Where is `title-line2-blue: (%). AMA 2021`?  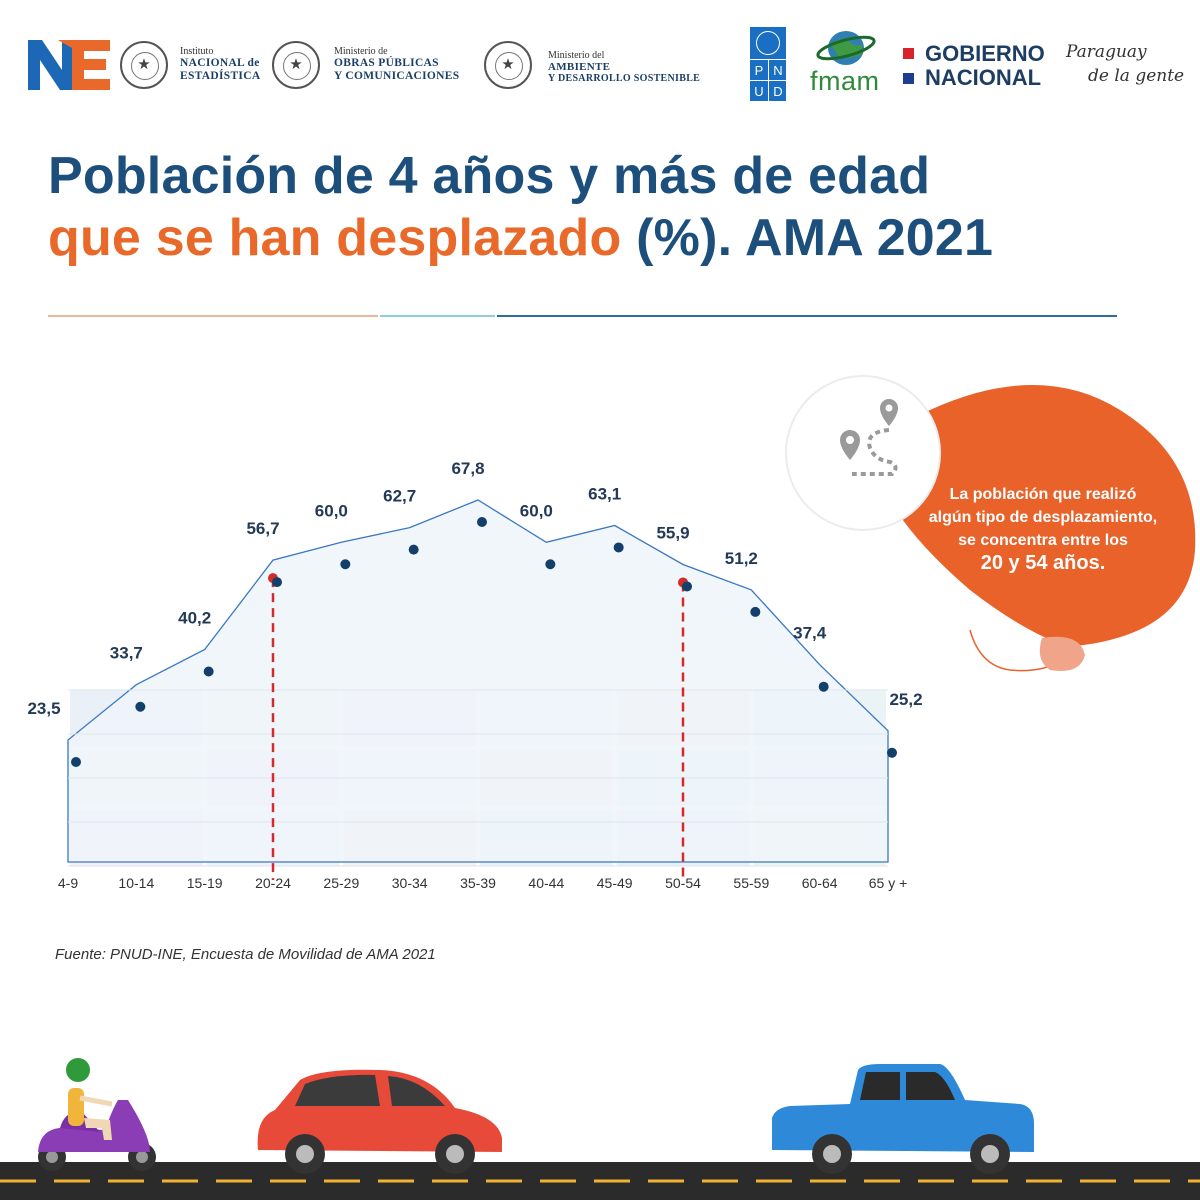
title-line2-blue: (%). AMA 2021 is located at coordinates (807, 238).